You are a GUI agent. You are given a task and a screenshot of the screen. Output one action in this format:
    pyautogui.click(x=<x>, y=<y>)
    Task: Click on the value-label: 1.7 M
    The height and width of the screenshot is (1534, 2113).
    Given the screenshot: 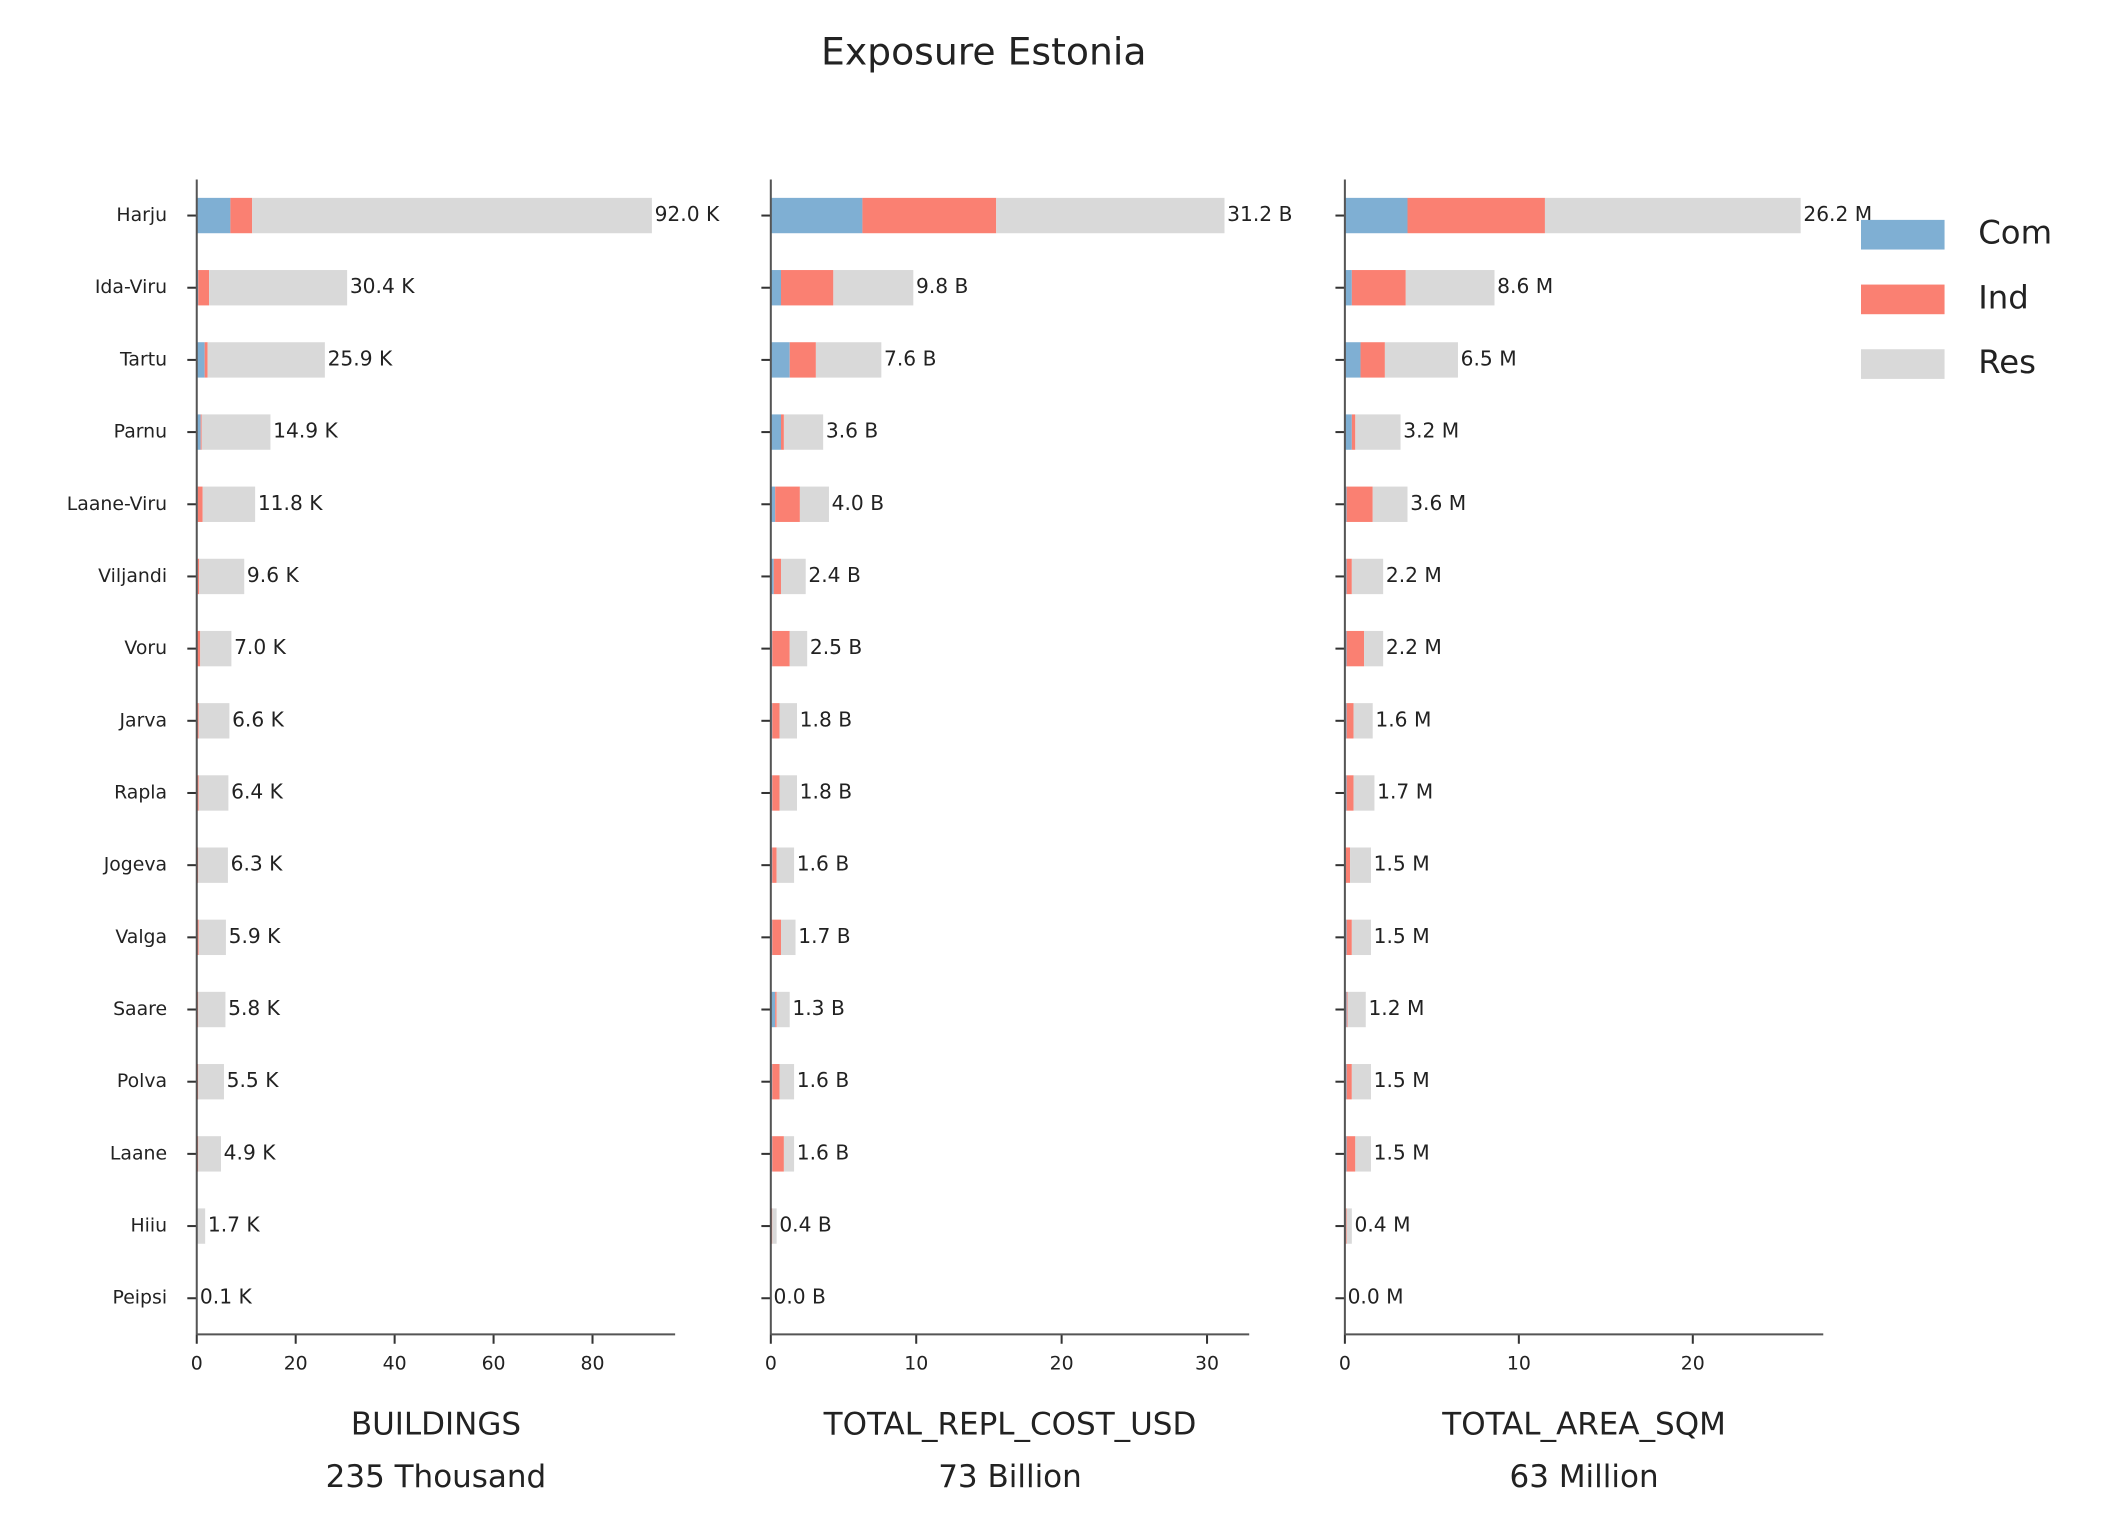 What is the action you would take?
    pyautogui.click(x=1405, y=791)
    